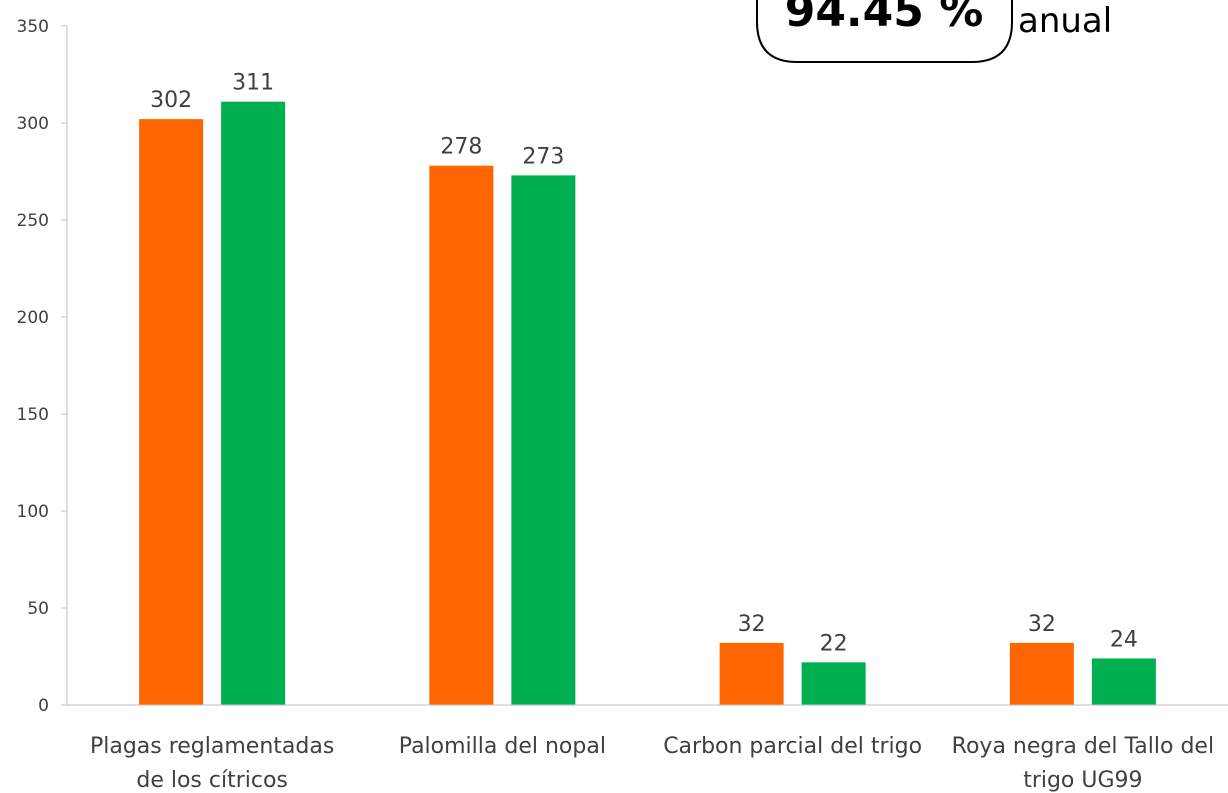 This screenshot has height=793, width=1228. Describe the element at coordinates (212, 746) in the screenshot. I see `x-category-label-line: Plagas reglamentadas` at that location.